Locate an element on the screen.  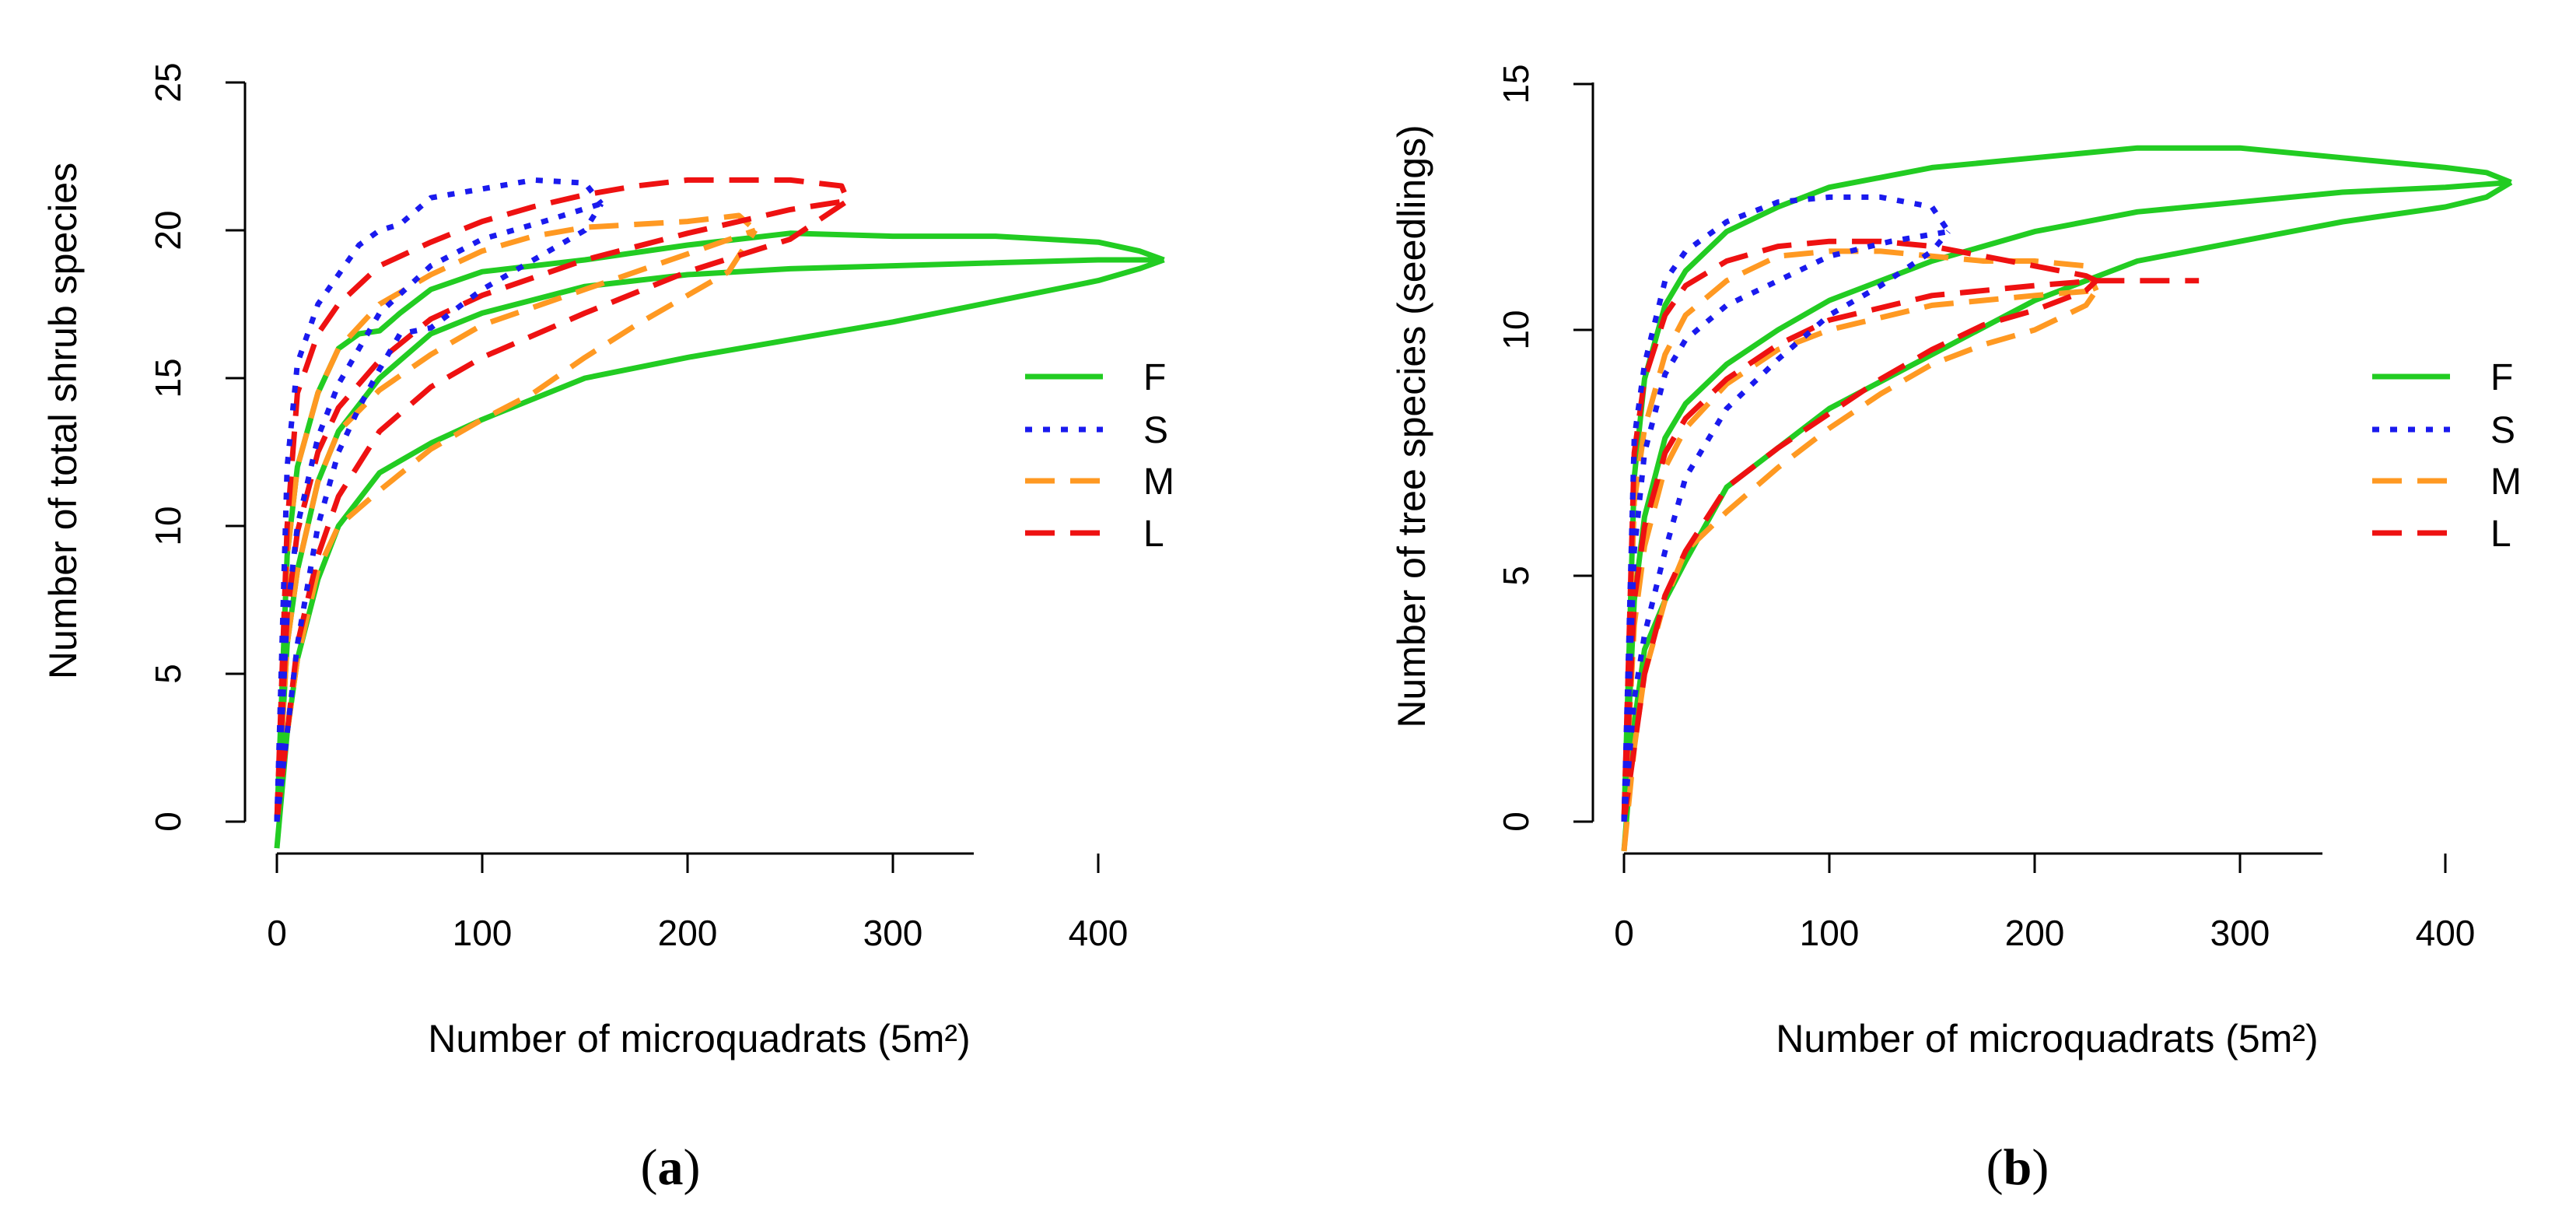
panel-a-series-S-mean is located at coordinates (439, 511).